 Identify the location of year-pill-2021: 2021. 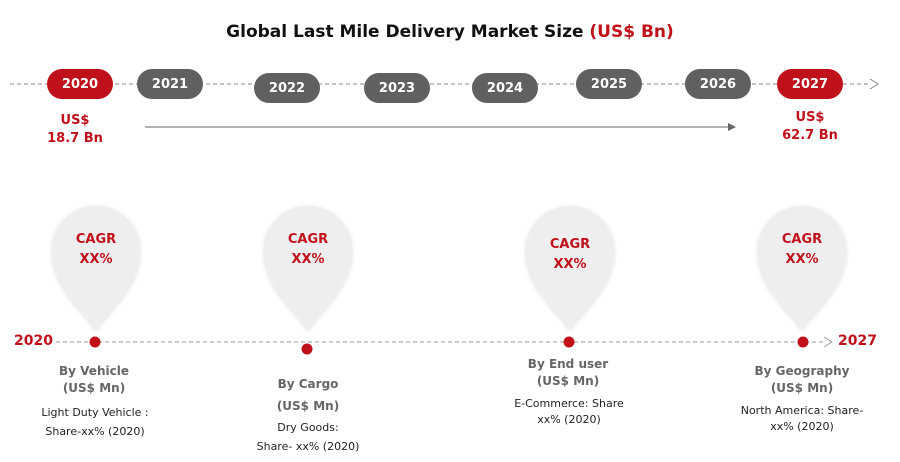
(170, 84).